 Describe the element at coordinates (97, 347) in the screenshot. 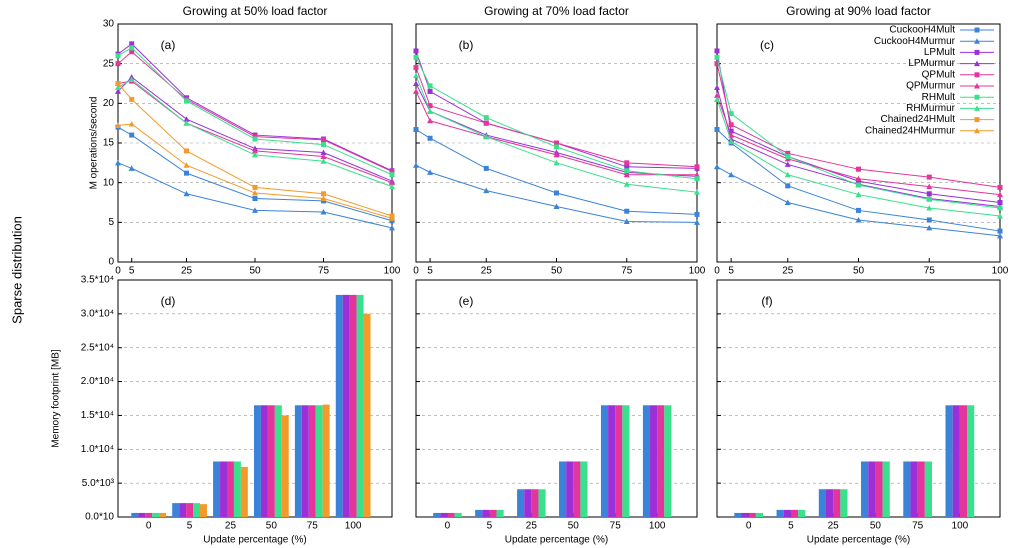

I see `y-tick-label: 2.5*10⁴` at that location.